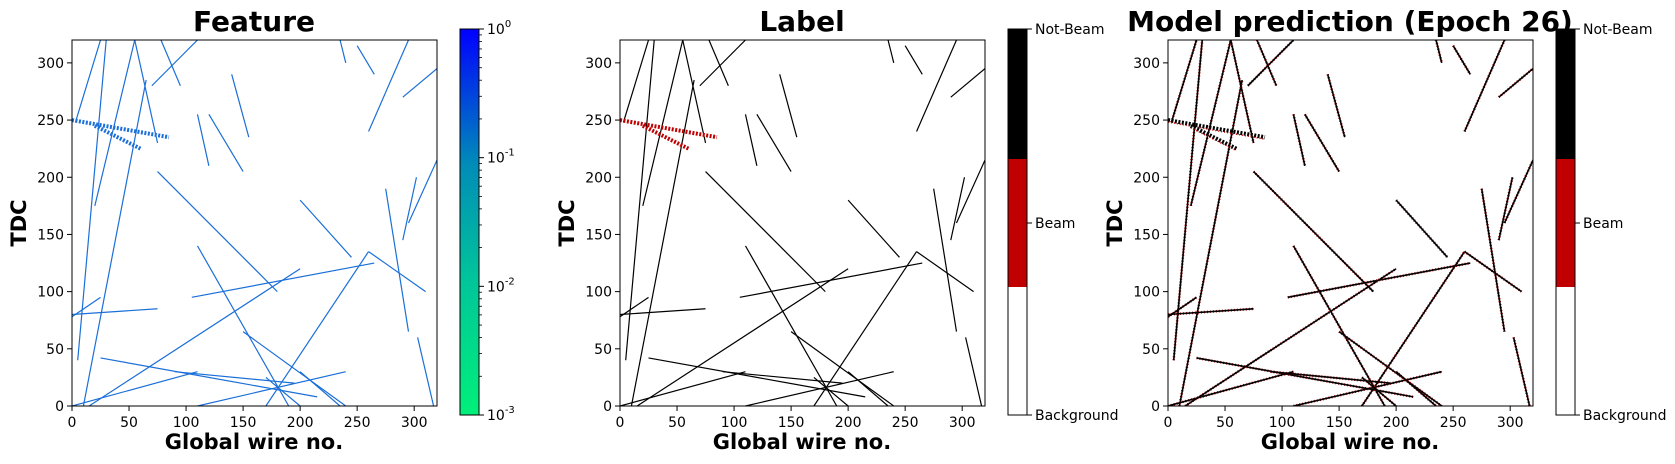 The width and height of the screenshot is (1675, 464). I want to click on y-tick-label: 200, so click(1146, 178).